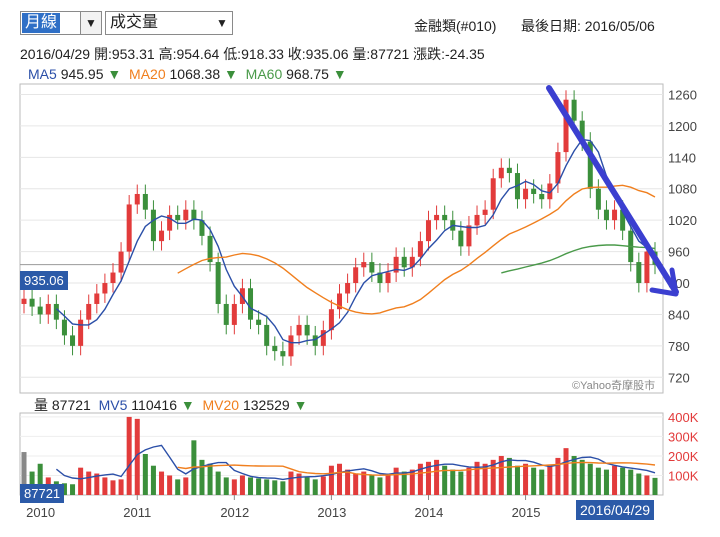 Image resolution: width=720 pixels, height=537 pixels. What do you see at coordinates (614, 386) in the screenshot?
I see `watermark: ©Yahoo奇摩股市` at bounding box center [614, 386].